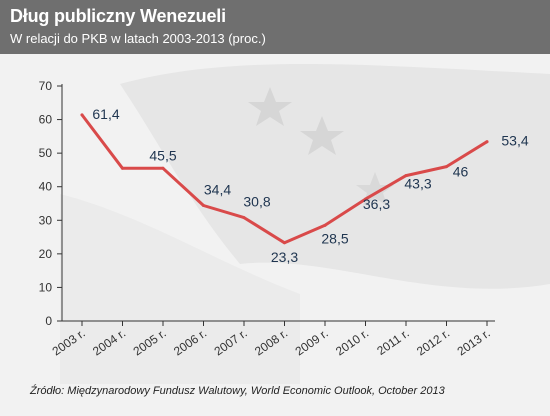  What do you see at coordinates (352, 342) in the screenshot?
I see `x-tick-label: 2010 r.` at bounding box center [352, 342].